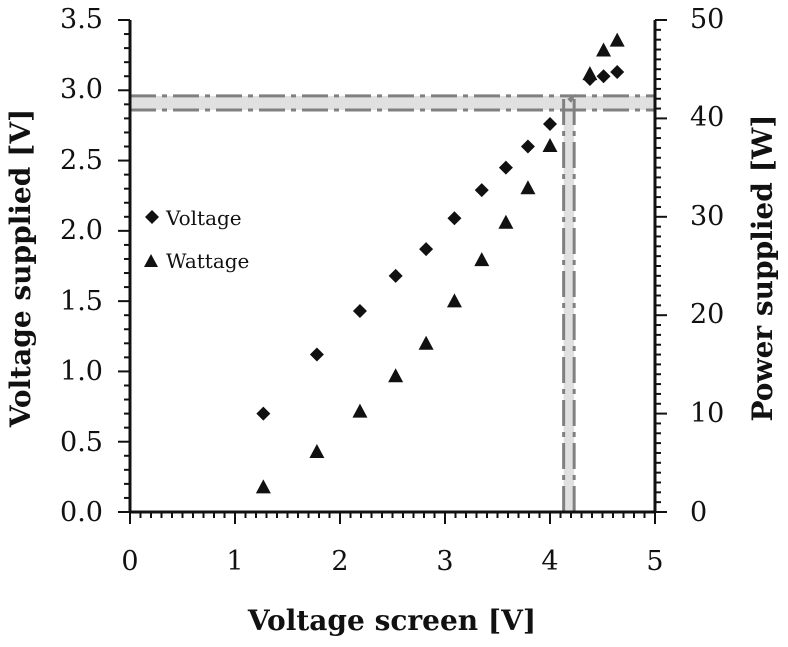 The height and width of the screenshot is (647, 788). What do you see at coordinates (392, 102) in the screenshot?
I see `guide-band-horizontal` at bounding box center [392, 102].